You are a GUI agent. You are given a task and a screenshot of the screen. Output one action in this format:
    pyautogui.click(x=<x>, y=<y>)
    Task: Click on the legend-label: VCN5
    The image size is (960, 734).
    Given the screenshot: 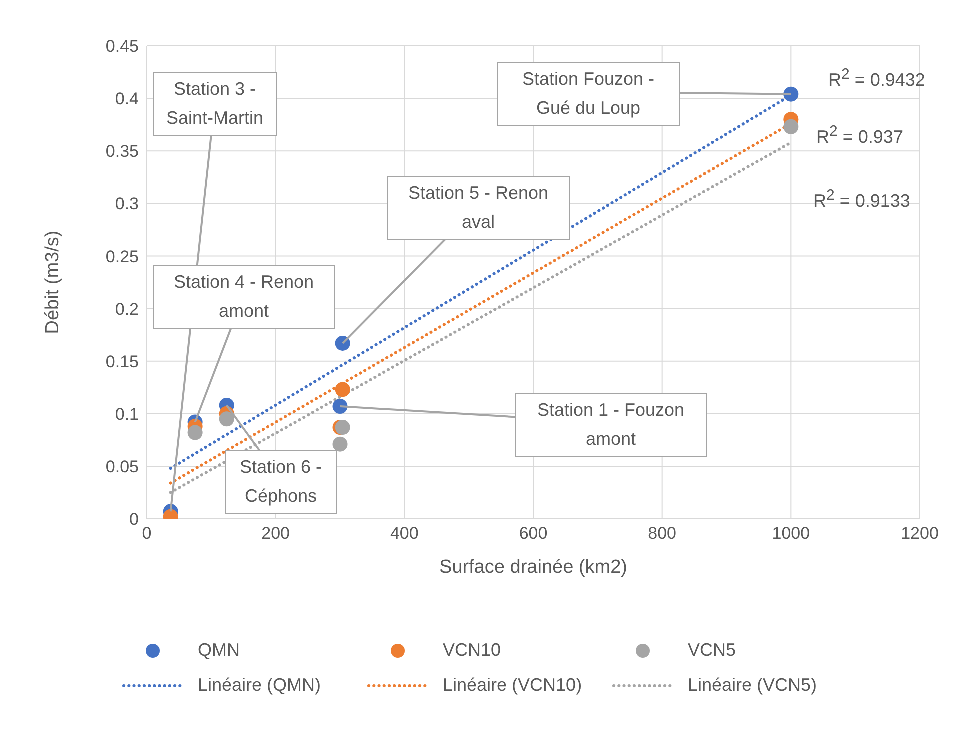 What is the action you would take?
    pyautogui.click(x=712, y=650)
    